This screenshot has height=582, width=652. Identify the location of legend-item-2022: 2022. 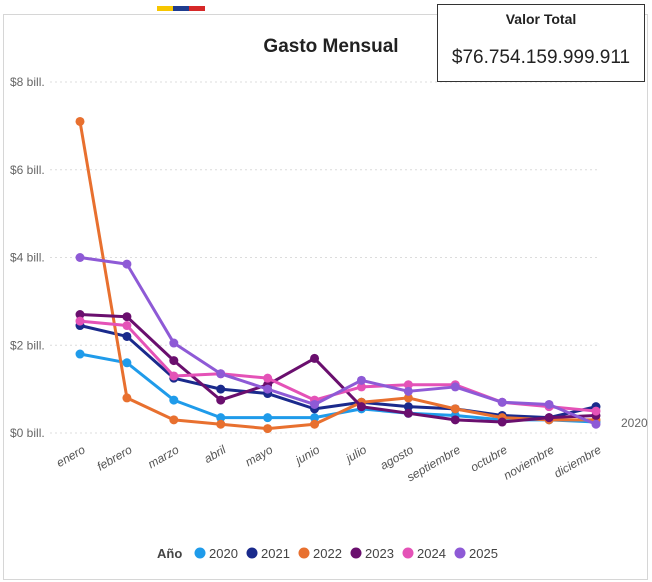
(320, 553).